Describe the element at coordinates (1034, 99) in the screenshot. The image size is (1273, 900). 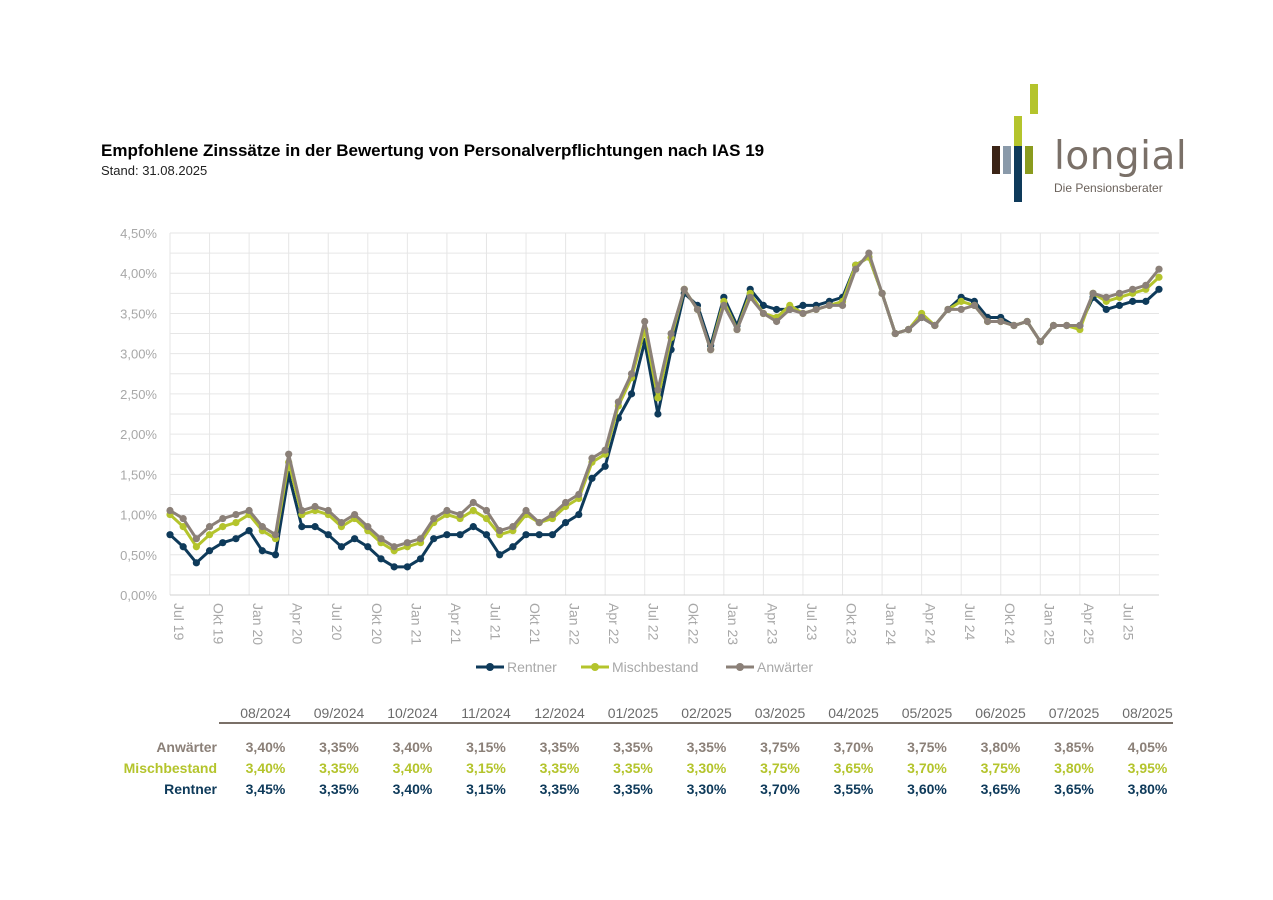
I see `logo-bar-lime-top` at that location.